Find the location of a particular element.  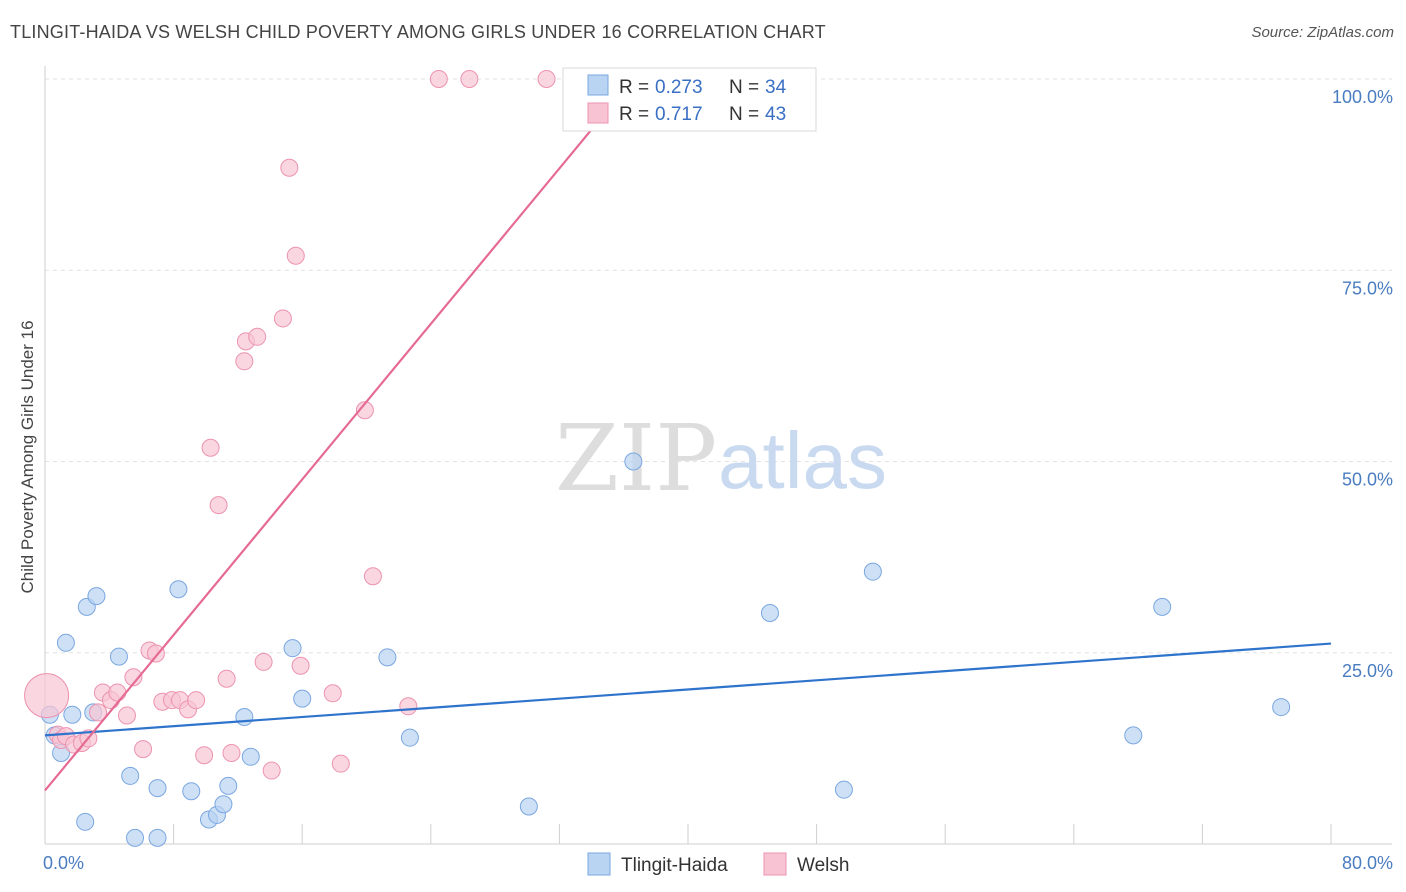

bottom-legend-swatch-tlingit is located at coordinates (599, 864).